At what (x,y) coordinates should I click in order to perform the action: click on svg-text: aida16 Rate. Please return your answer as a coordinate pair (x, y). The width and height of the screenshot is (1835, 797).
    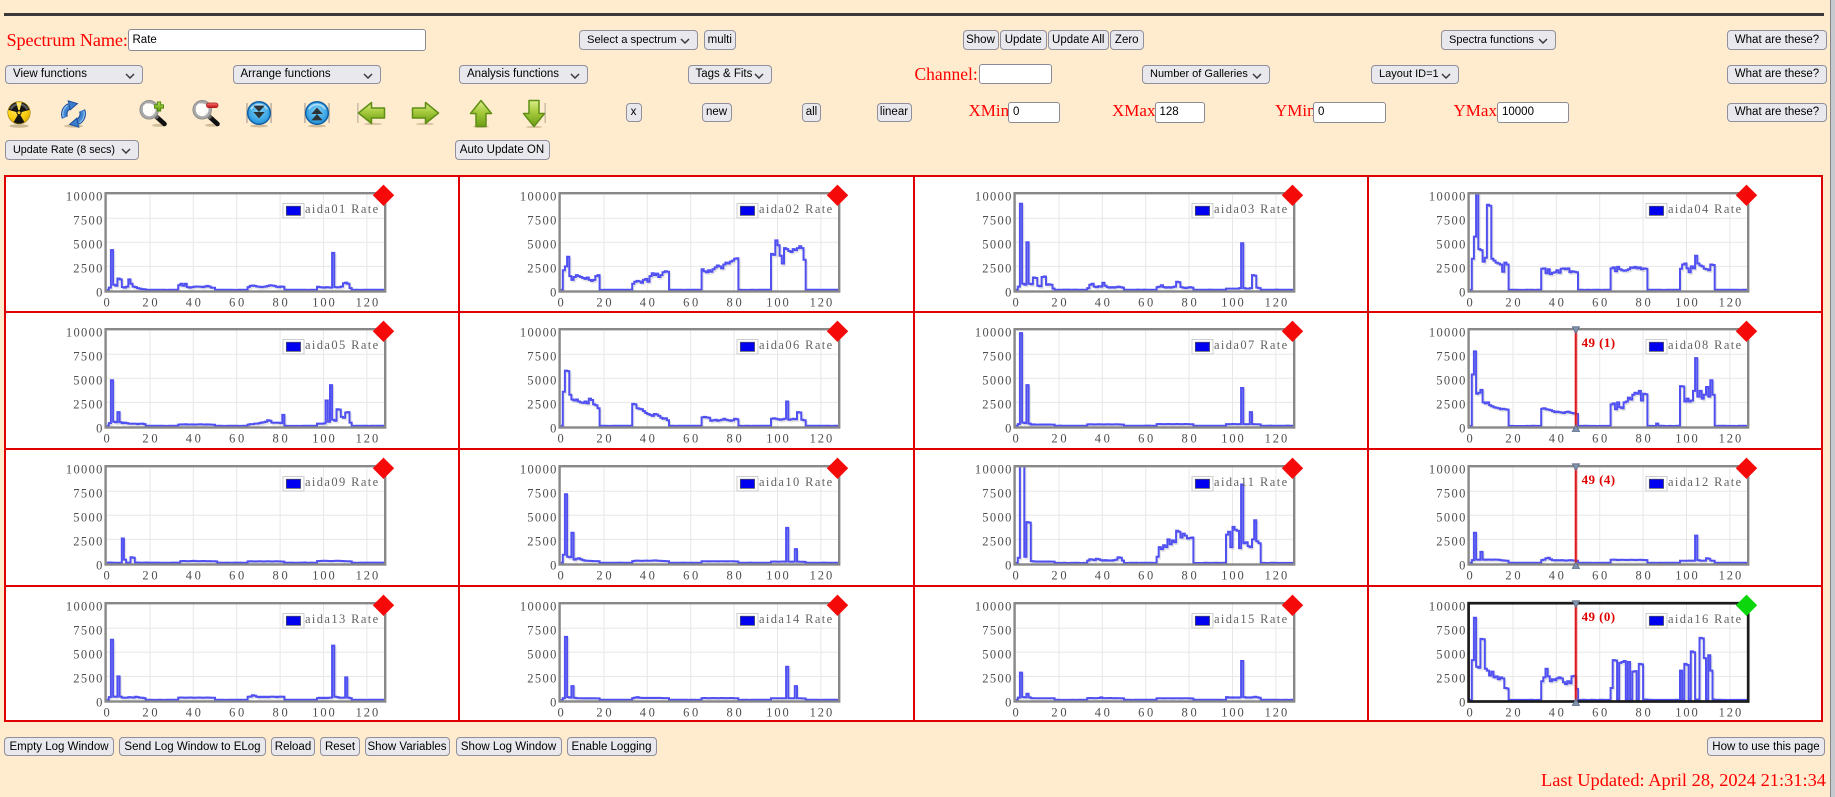
    Looking at the image, I should click on (1705, 619).